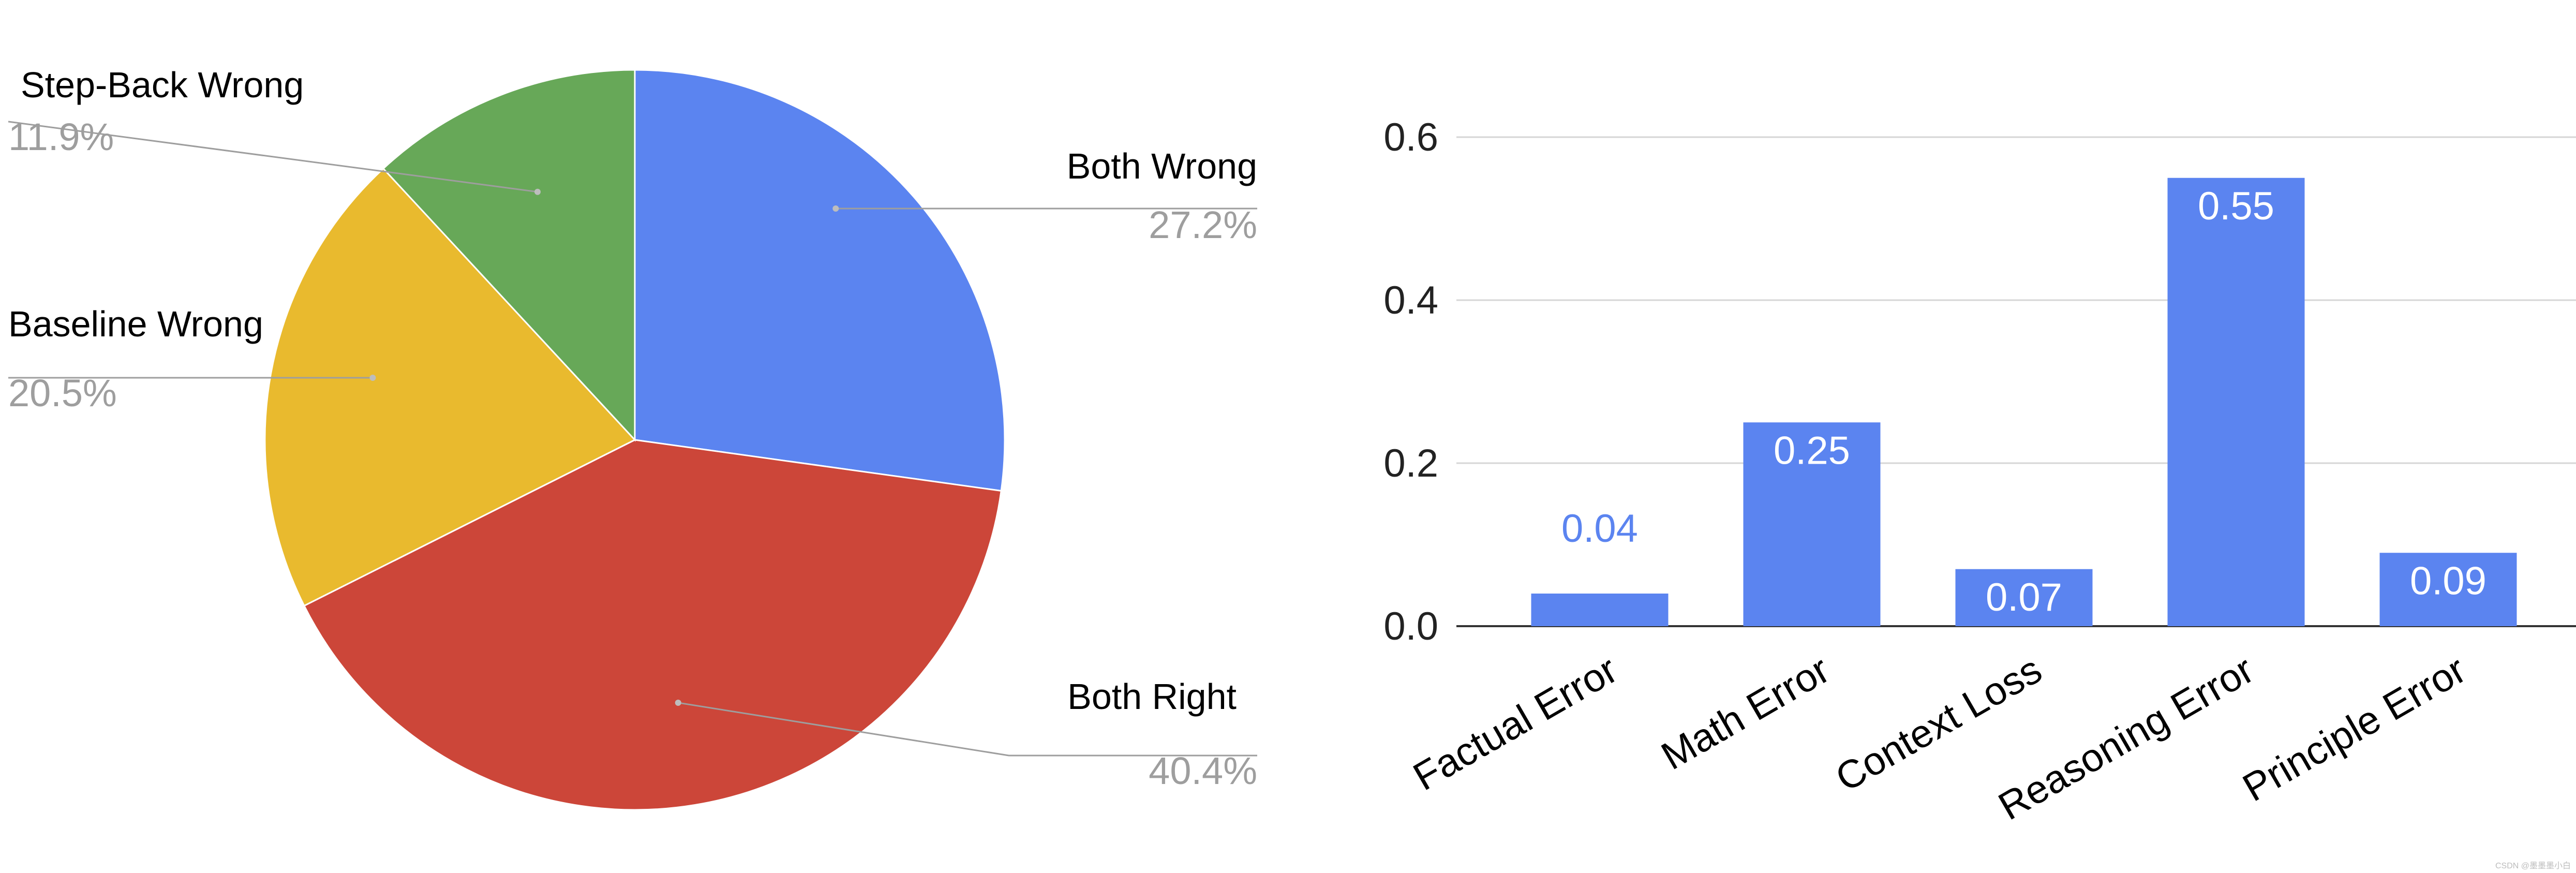 This screenshot has height=873, width=2576. What do you see at coordinates (162, 85) in the screenshot?
I see `pie-label-step-back-wrong: Step-Back Wrong` at bounding box center [162, 85].